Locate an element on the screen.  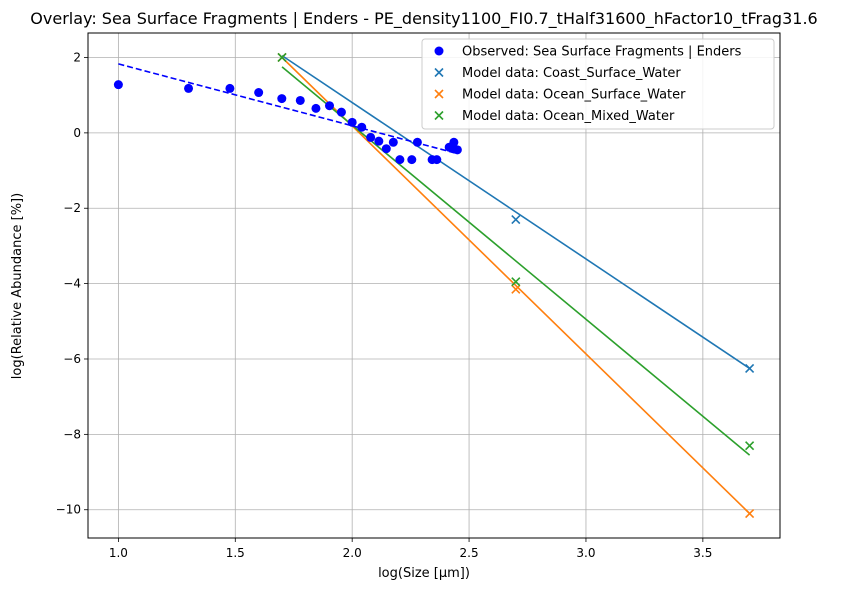
y-tick-label: −2 is located at coordinates (72, 208).